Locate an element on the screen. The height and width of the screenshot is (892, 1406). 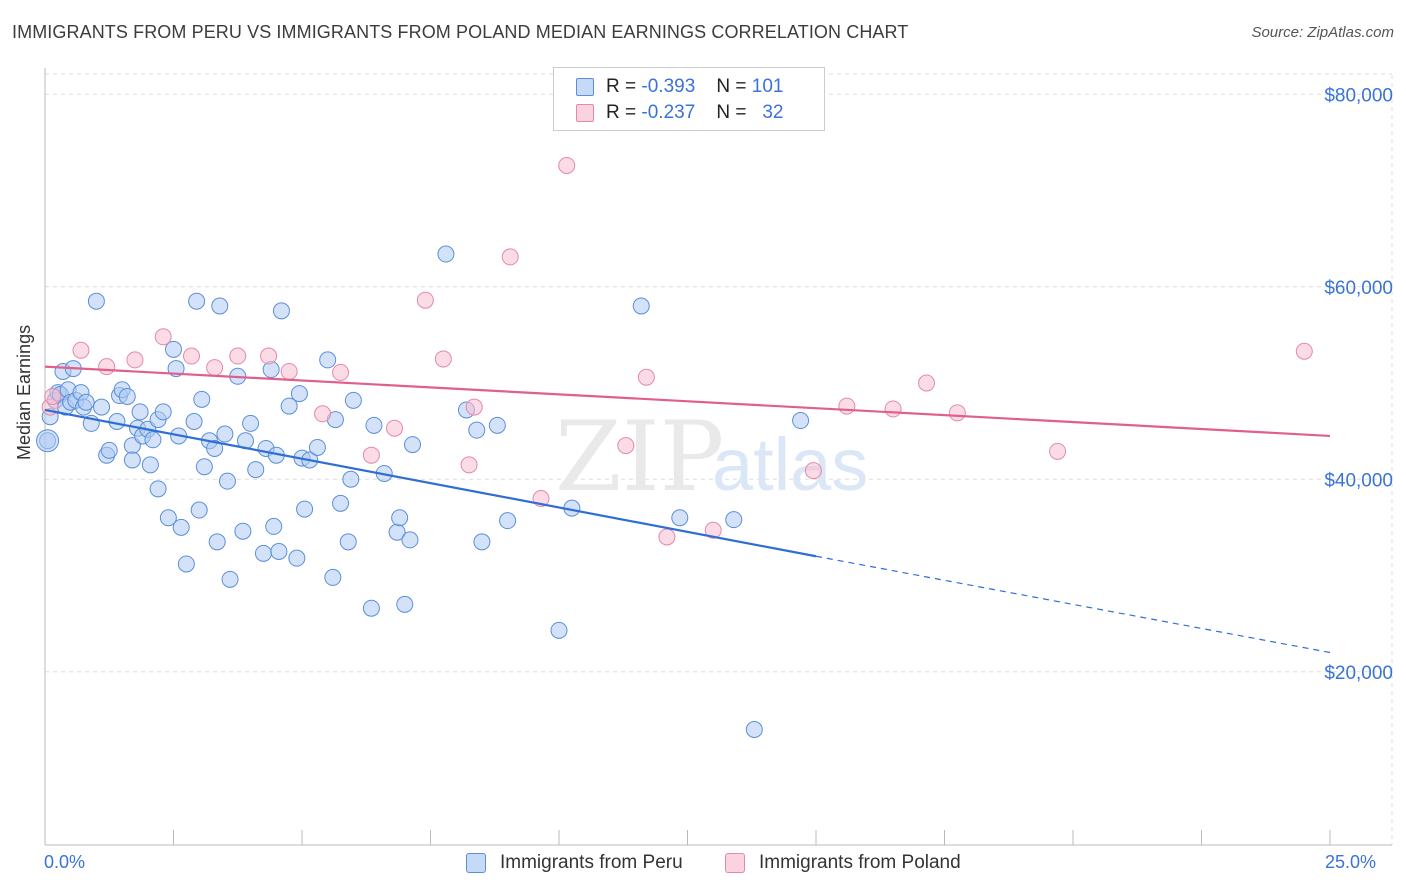
watermark: ZIP atlas is located at coordinates (711, 457).